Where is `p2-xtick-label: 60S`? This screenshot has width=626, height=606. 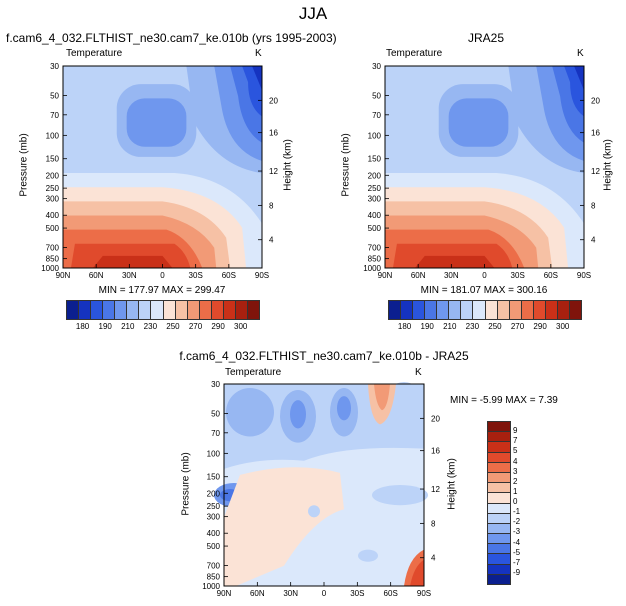 p2-xtick-label: 60S is located at coordinates (391, 593).